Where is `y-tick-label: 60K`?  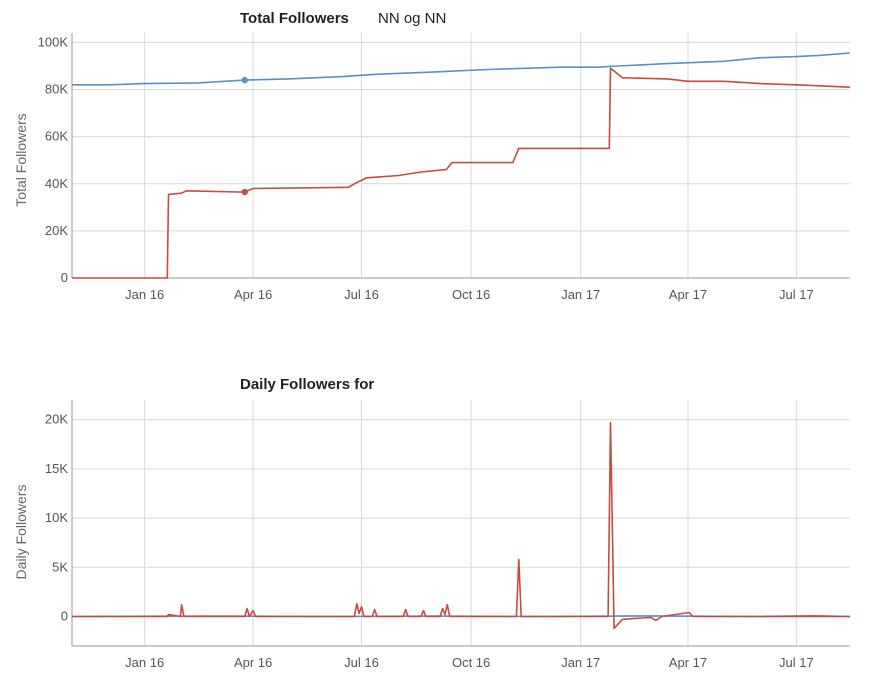
y-tick-label: 60K is located at coordinates (56, 136).